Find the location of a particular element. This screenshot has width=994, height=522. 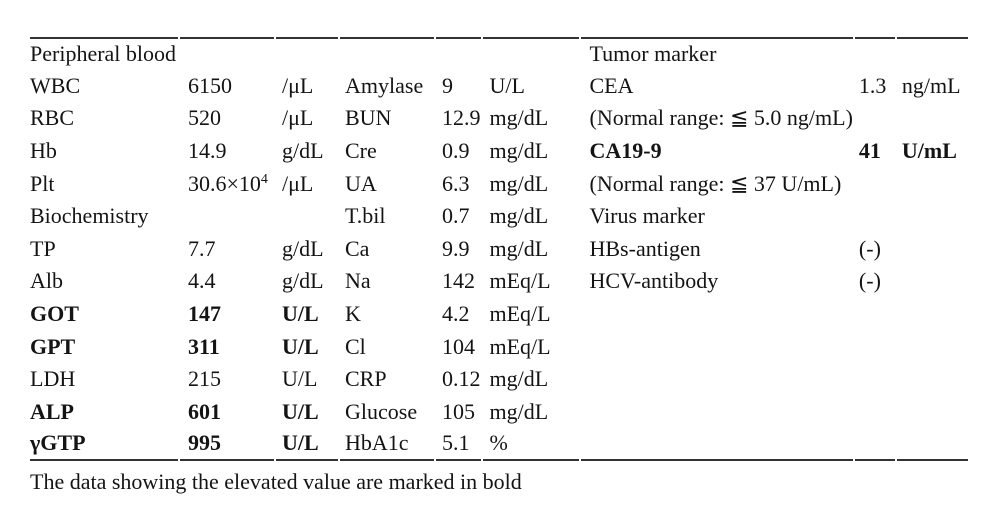

test-value-cell: 995 is located at coordinates (227, 444).